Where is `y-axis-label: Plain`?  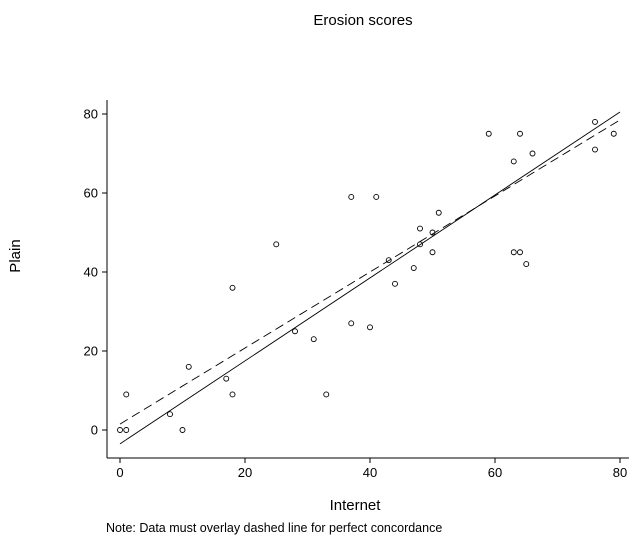 y-axis-label: Plain is located at coordinates (15, 255).